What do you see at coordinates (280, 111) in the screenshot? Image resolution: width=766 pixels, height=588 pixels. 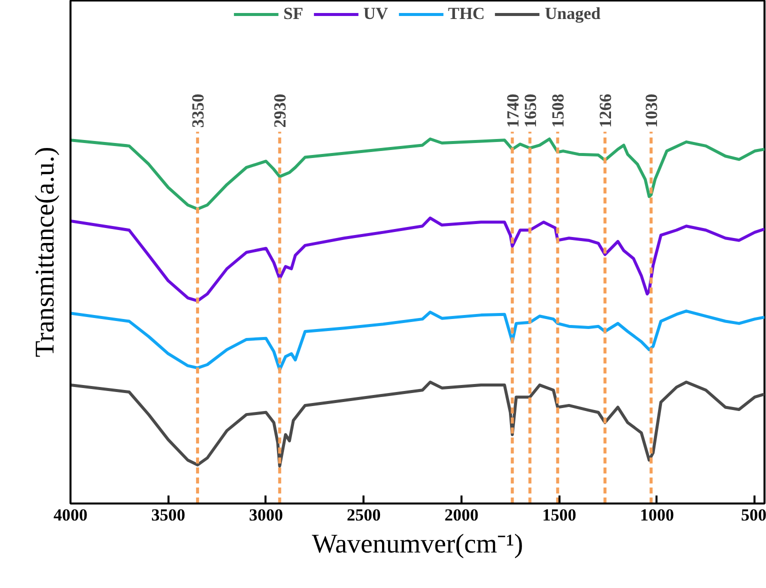 I see `ref-line-label: 2930` at bounding box center [280, 111].